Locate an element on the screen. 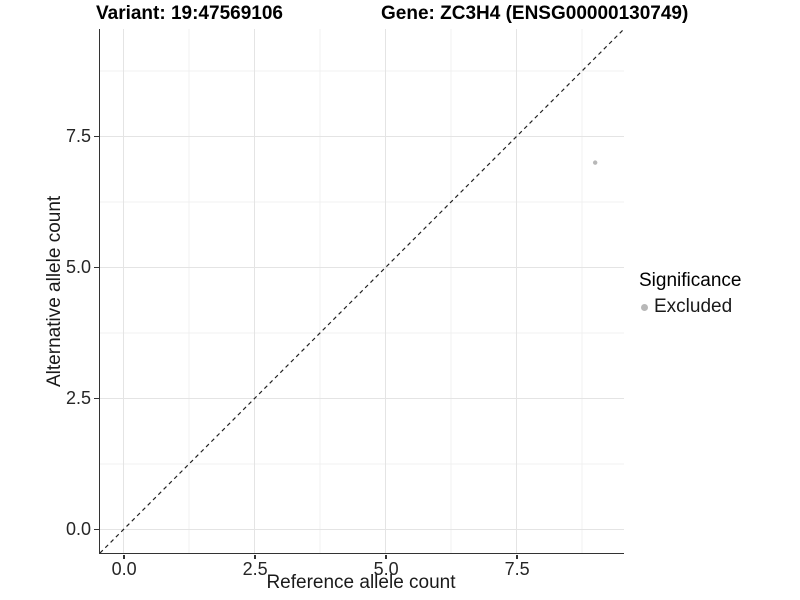 The image size is (800, 600). x-tick-label: 5.0 is located at coordinates (386, 569).